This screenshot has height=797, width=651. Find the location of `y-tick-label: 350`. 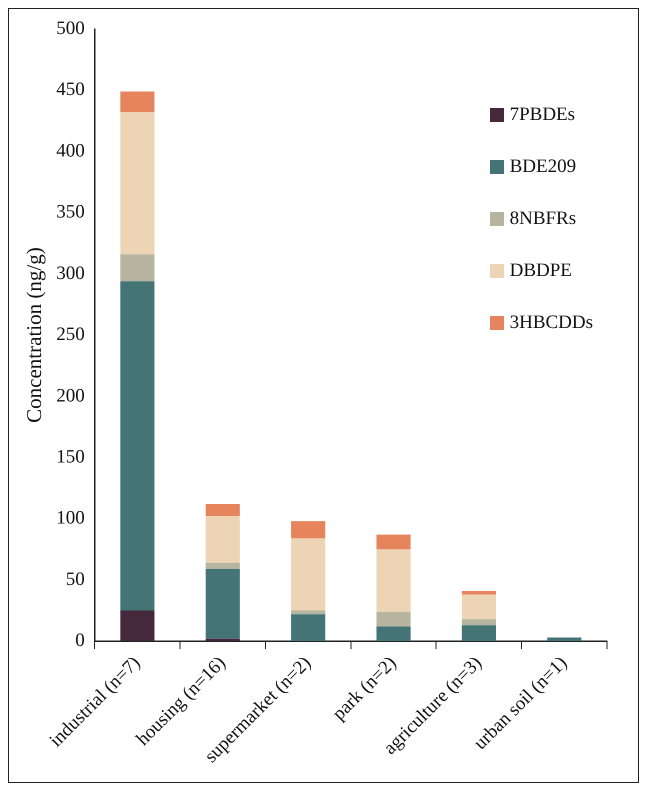

y-tick-label: 350 is located at coordinates (70, 212).